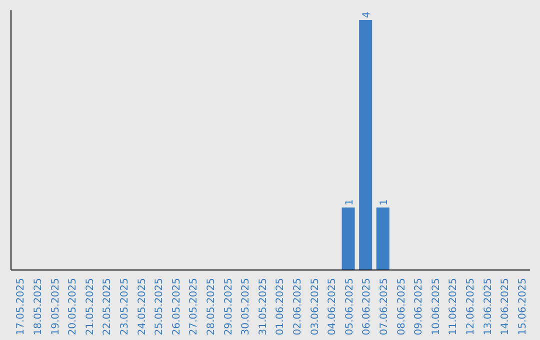 This screenshot has width=540, height=340. Describe the element at coordinates (142, 307) in the screenshot. I see `x-tick-label: 24.05.2025` at that location.